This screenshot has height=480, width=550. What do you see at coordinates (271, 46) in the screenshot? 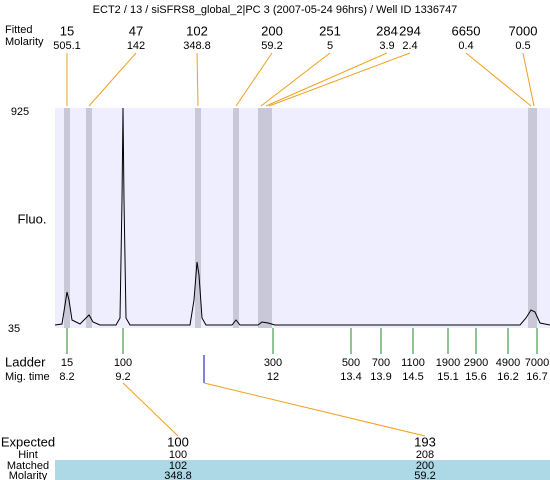
I see `peak-molarity: 59.2` at bounding box center [271, 46].